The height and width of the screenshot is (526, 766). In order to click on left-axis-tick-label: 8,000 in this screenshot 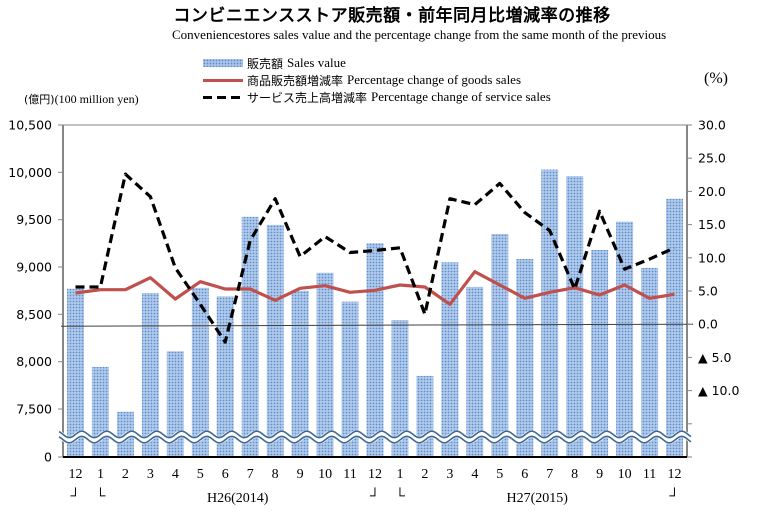, I will do `click(34, 361)`.